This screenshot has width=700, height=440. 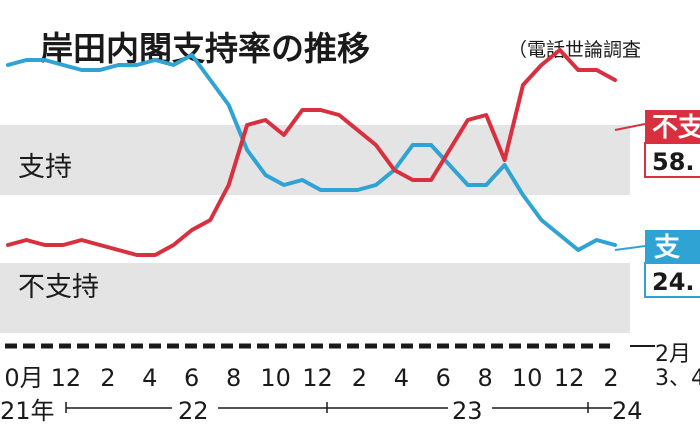 I want to click on chart-title: 岸田内閣支持率の推移, so click(x=205, y=48).